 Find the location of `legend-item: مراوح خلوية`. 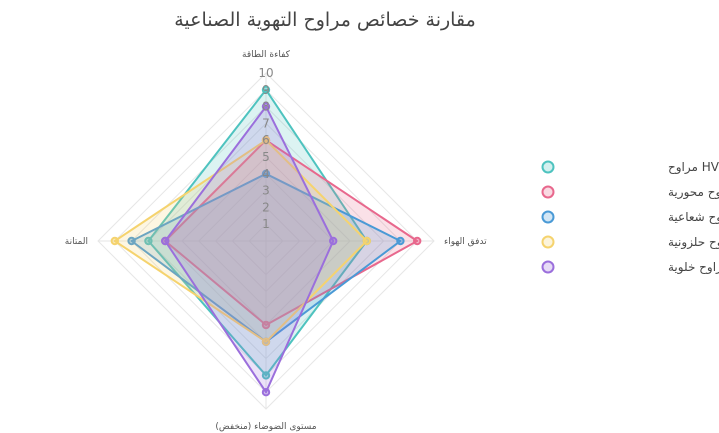

legend-item: مراوح خلوية is located at coordinates (630, 267).